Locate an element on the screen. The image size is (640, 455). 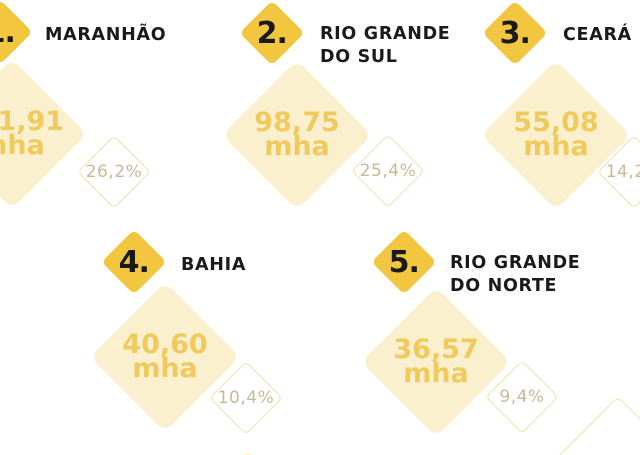
share-percent-label: 10,4% is located at coordinates (246, 398).